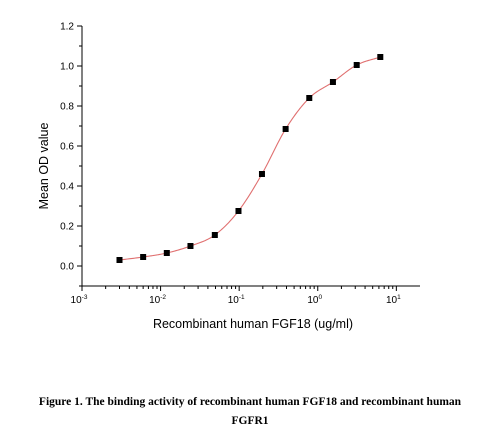  What do you see at coordinates (314, 300) in the screenshot?
I see `x-tick-label: 10⁰` at bounding box center [314, 300].